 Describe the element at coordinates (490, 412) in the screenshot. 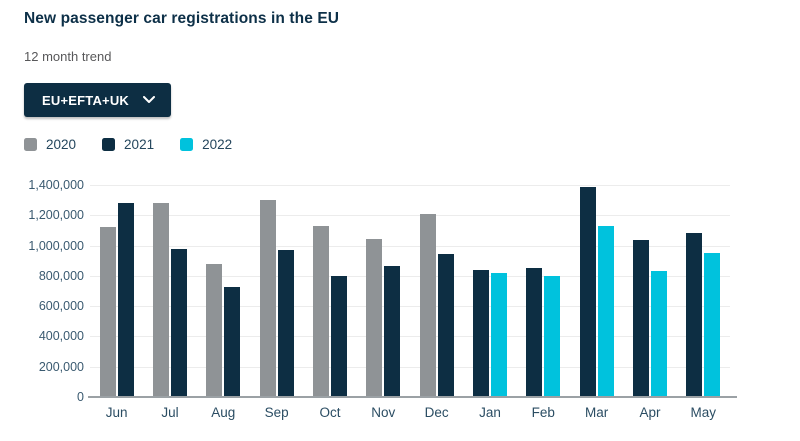

I see `x-tick-label-jan: Jan` at that location.